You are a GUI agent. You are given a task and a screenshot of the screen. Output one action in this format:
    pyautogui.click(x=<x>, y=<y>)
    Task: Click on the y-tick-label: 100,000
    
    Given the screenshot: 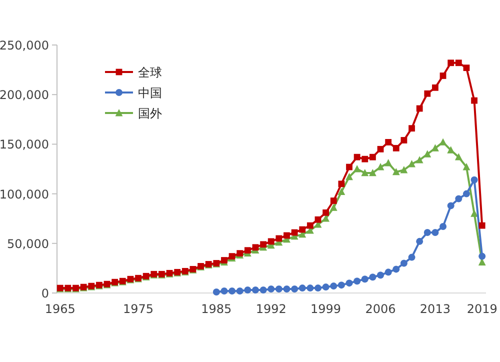 What is the action you would take?
    pyautogui.click(x=24, y=194)
    